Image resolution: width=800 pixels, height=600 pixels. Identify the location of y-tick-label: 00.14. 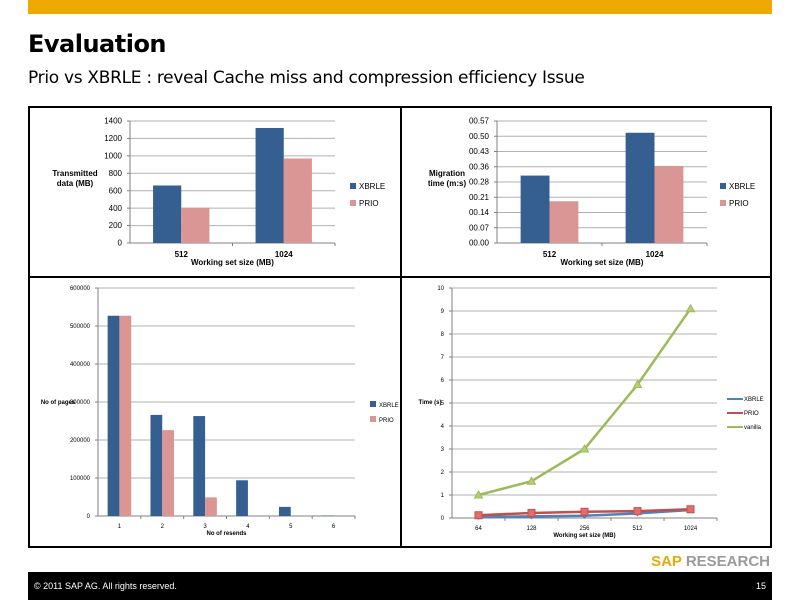
(479, 212).